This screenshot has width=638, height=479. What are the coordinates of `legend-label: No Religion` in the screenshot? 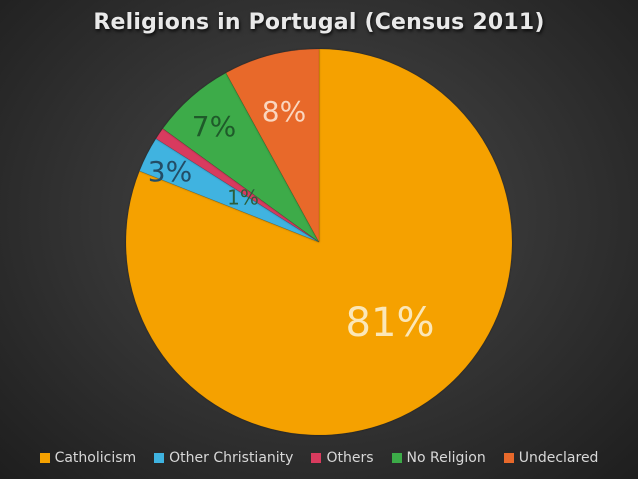 It's located at (446, 458).